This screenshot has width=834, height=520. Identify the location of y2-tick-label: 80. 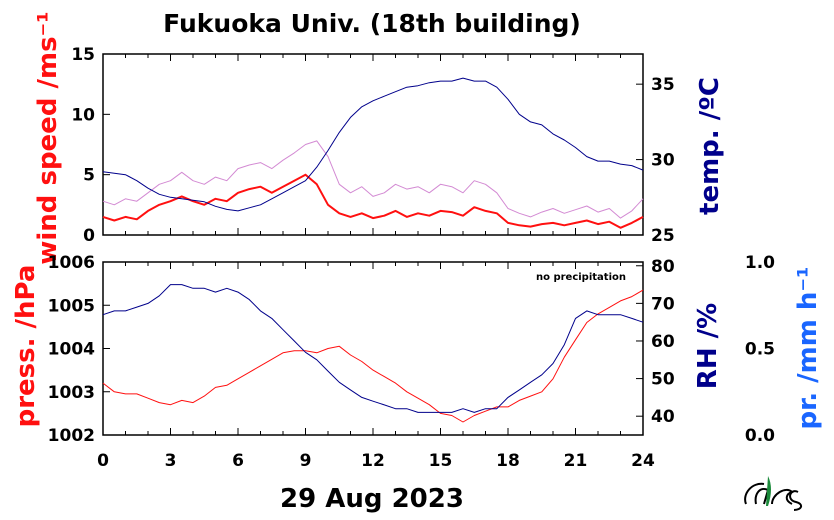
(663, 267).